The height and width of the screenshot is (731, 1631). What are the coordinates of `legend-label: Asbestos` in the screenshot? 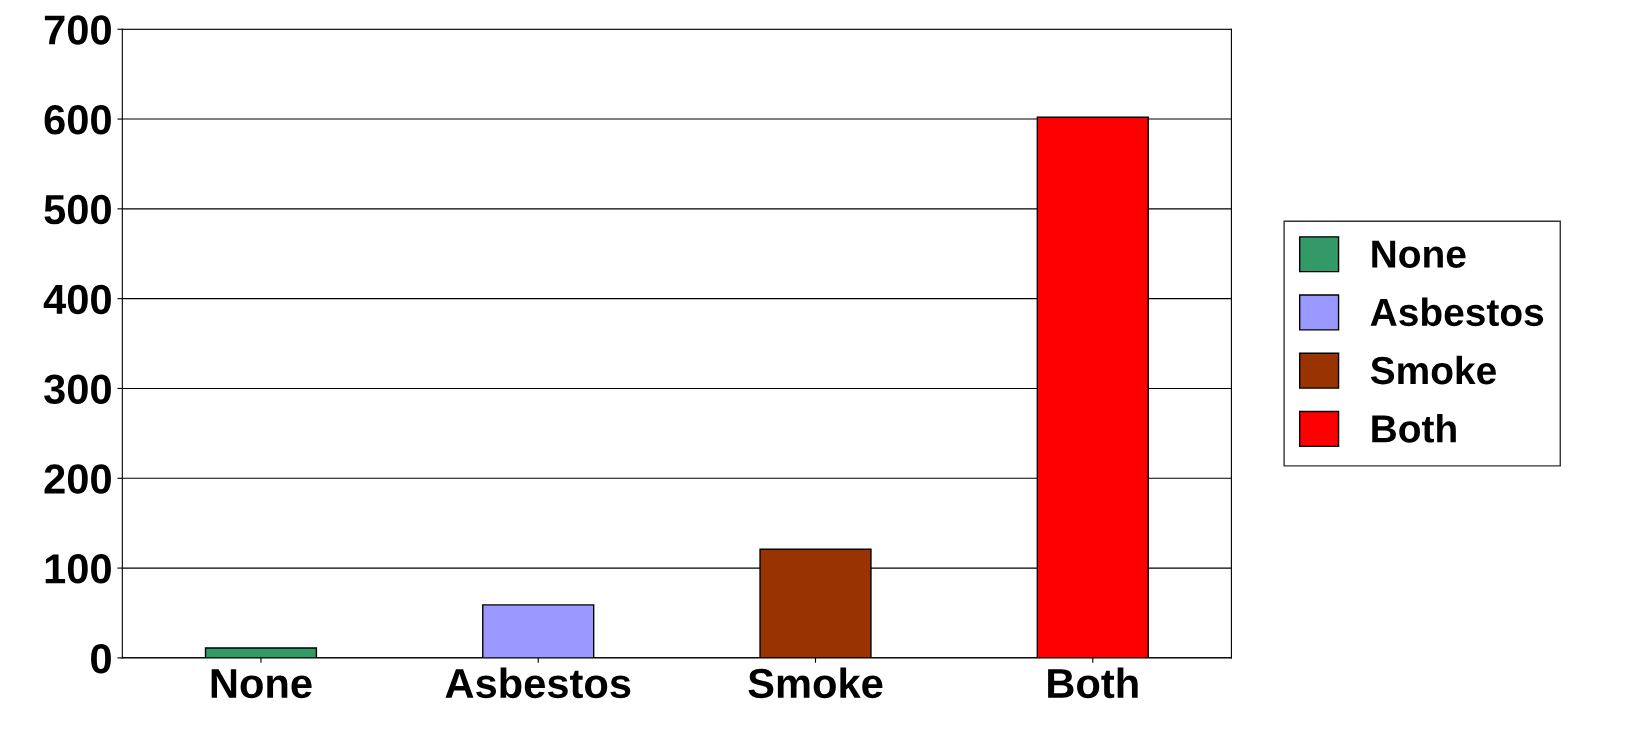 It's located at (1457, 312).